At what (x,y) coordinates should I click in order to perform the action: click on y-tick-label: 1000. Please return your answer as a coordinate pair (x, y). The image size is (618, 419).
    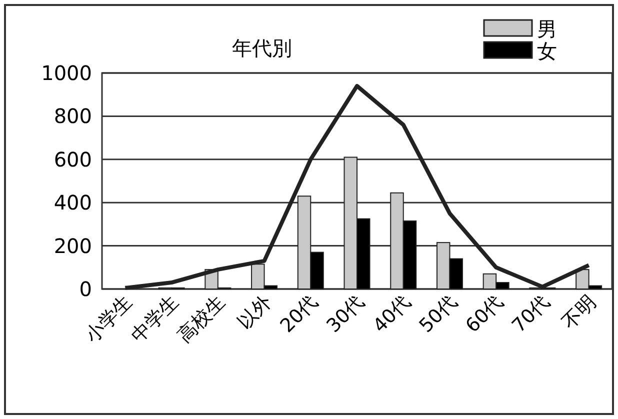
    Looking at the image, I should click on (66, 73).